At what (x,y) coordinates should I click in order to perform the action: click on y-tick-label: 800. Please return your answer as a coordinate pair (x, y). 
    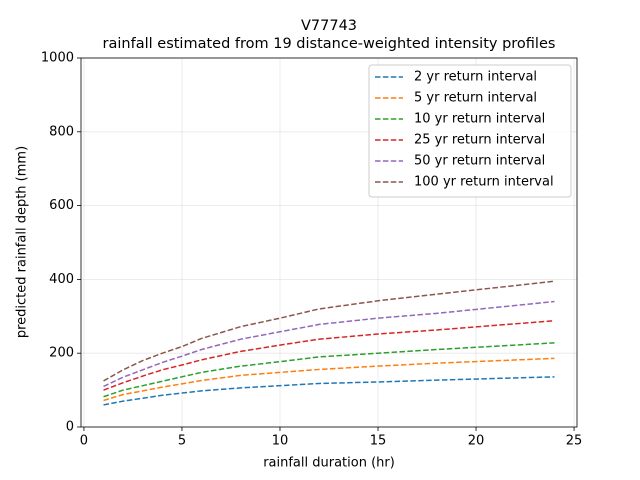
    Looking at the image, I should click on (61, 131).